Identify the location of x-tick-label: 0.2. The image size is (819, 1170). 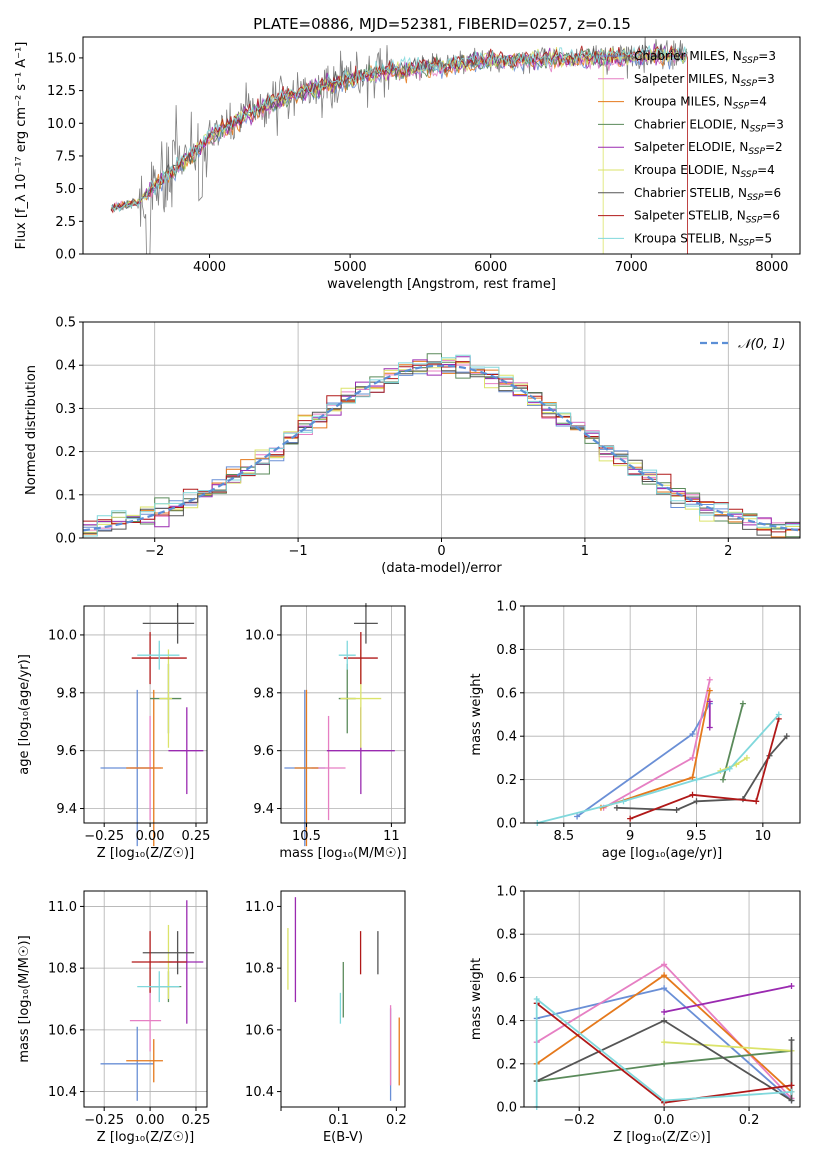
(396, 1120).